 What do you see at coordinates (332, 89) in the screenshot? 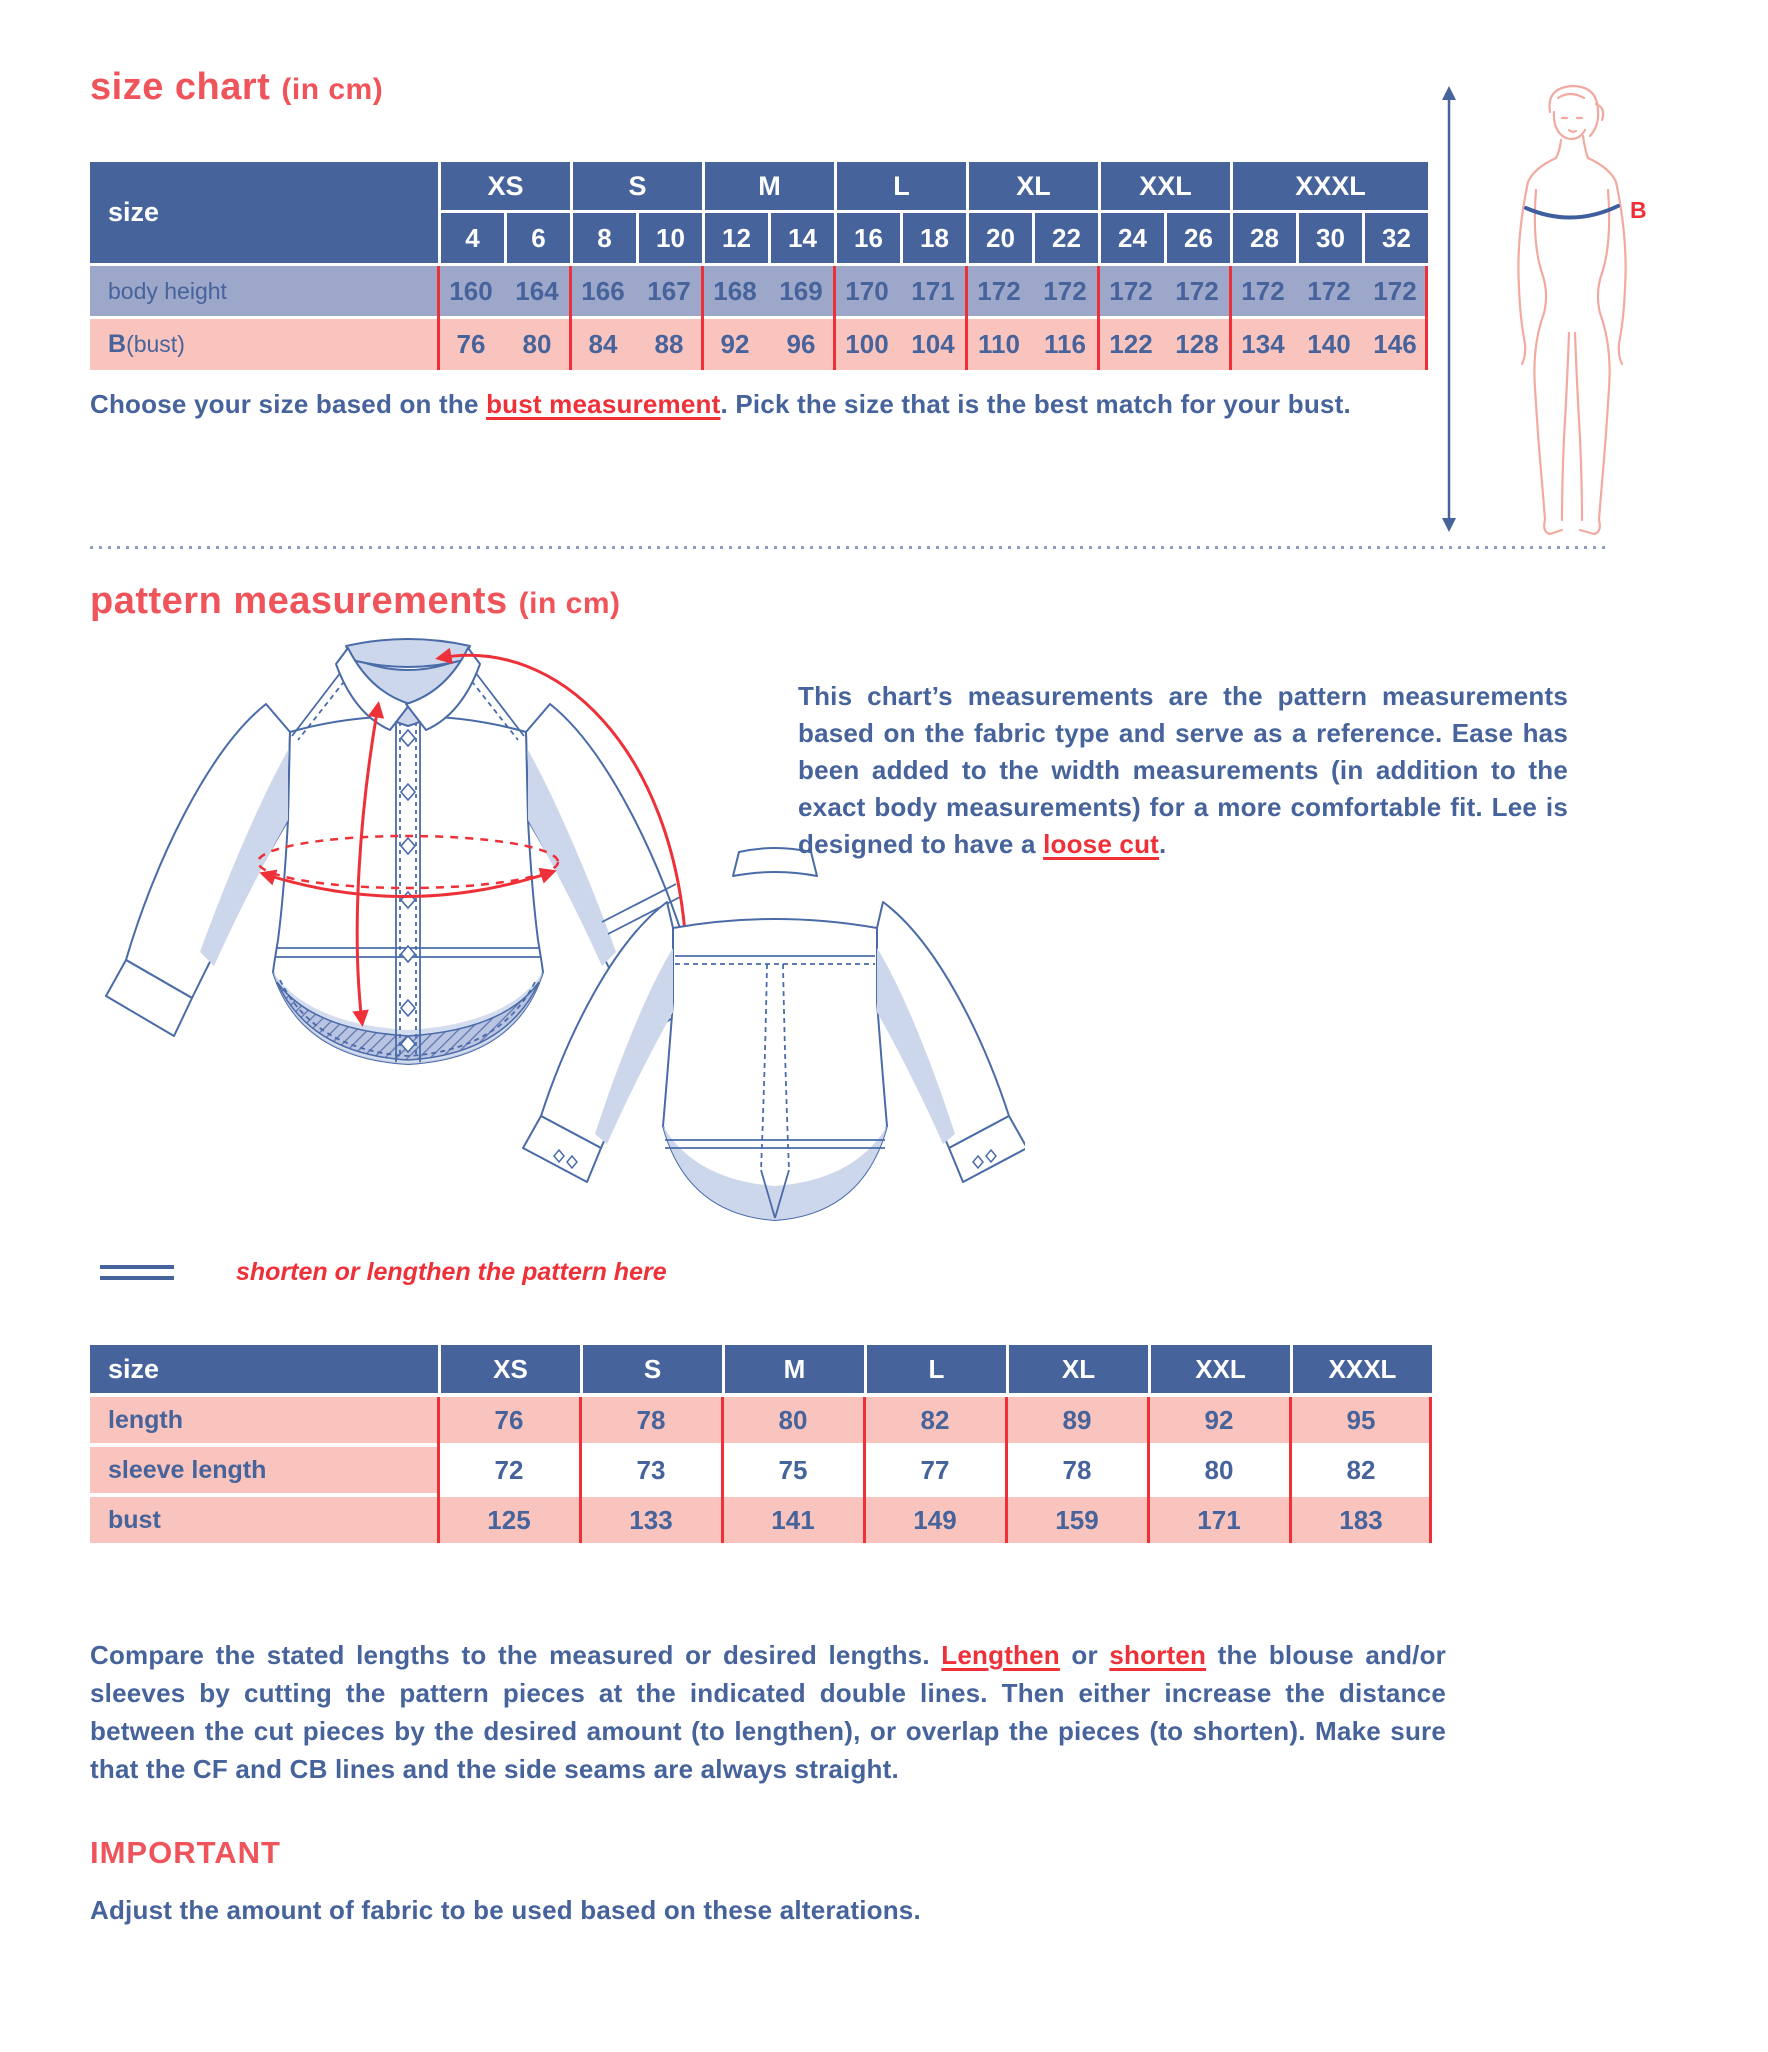
I see `size-chart-title-unit: (in cm)` at bounding box center [332, 89].